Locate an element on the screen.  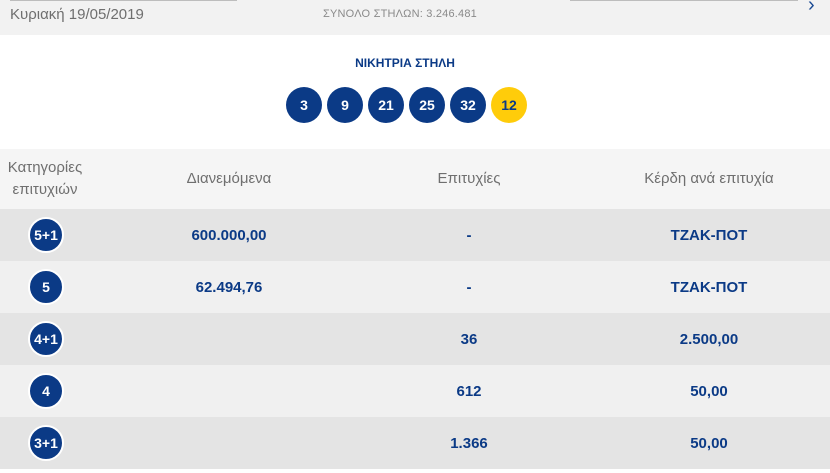
header-prize-per-success: Κέρδη ανά επιτυχία is located at coordinates (709, 178).